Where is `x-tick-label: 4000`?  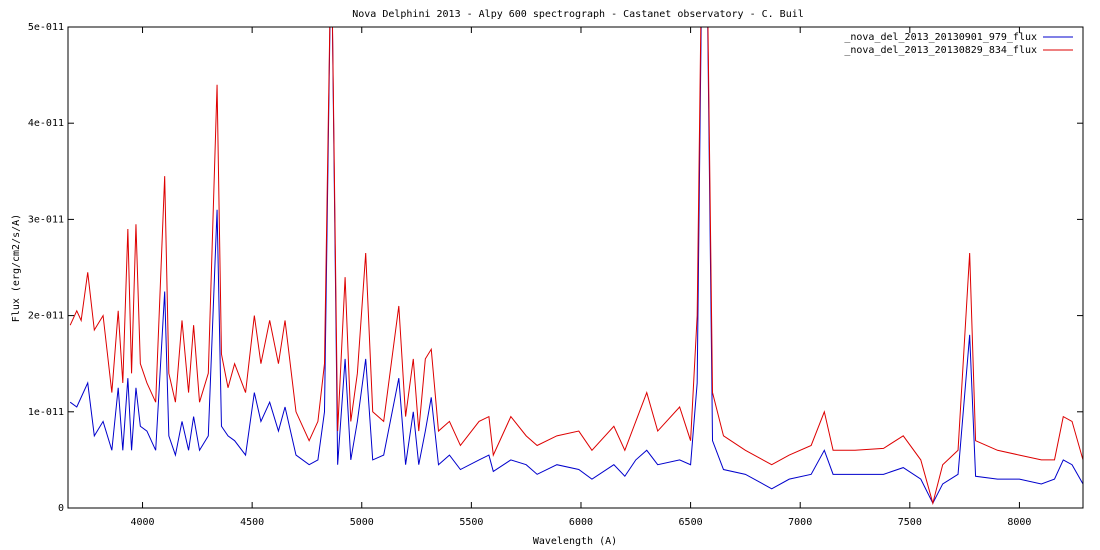 x-tick-label: 4000 is located at coordinates (142, 522).